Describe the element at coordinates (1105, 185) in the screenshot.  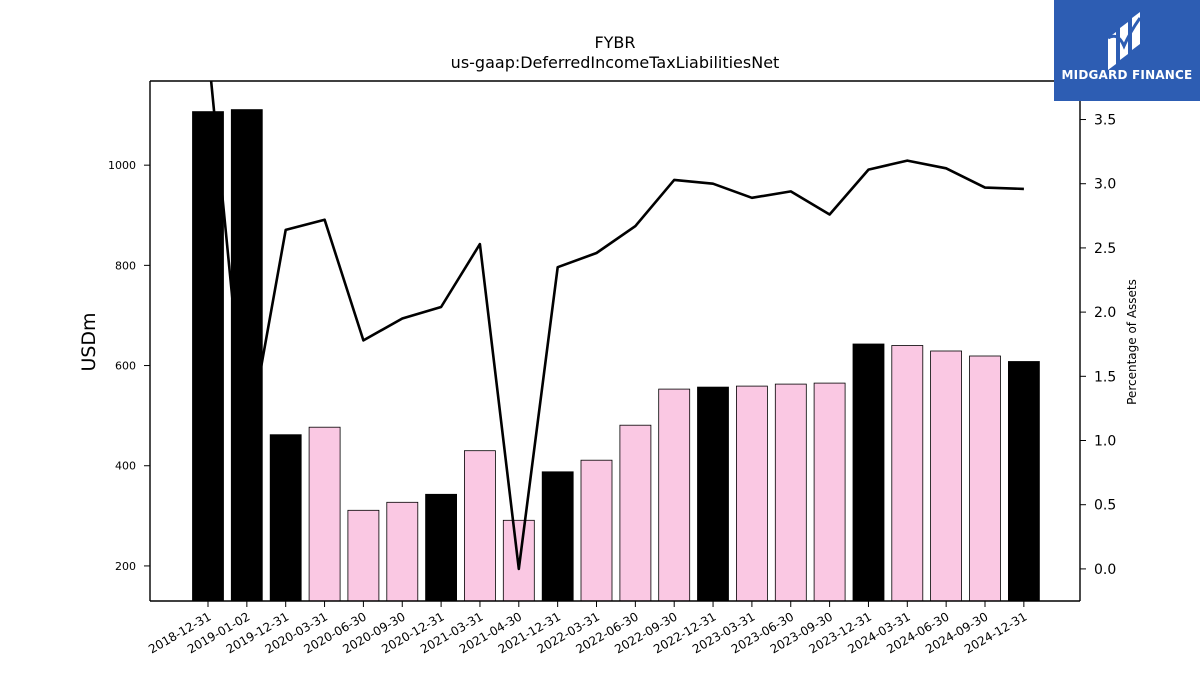
I see `y2-tick-label: 3.0` at that location.